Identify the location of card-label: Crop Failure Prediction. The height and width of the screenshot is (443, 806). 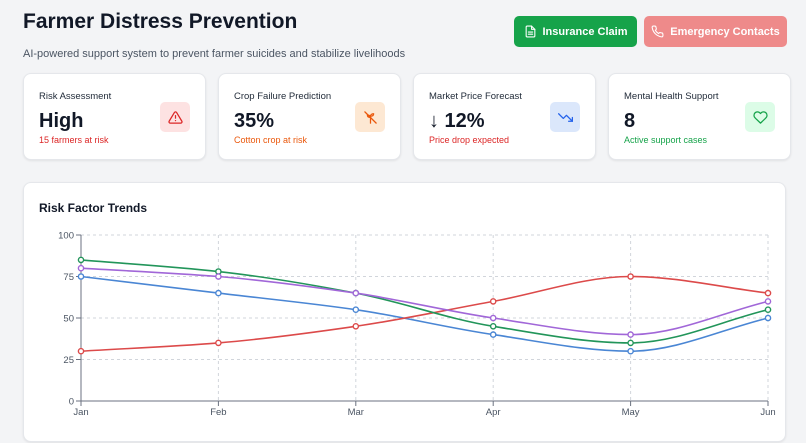
(283, 96).